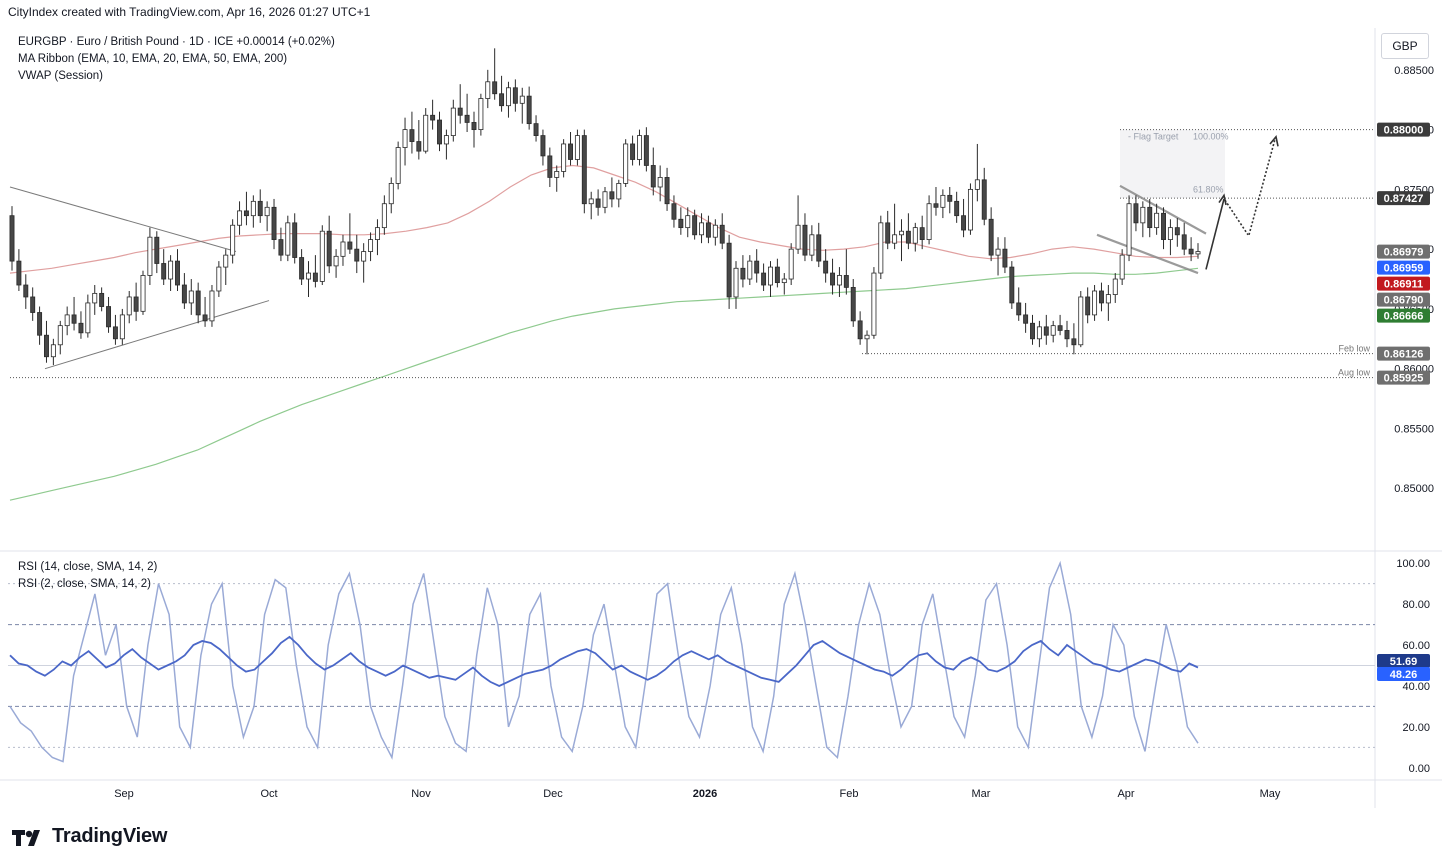 Image resolution: width=1442 pixels, height=868 pixels. Describe the element at coordinates (1404, 355) in the screenshot. I see `price-badge: 0.86126` at that location.